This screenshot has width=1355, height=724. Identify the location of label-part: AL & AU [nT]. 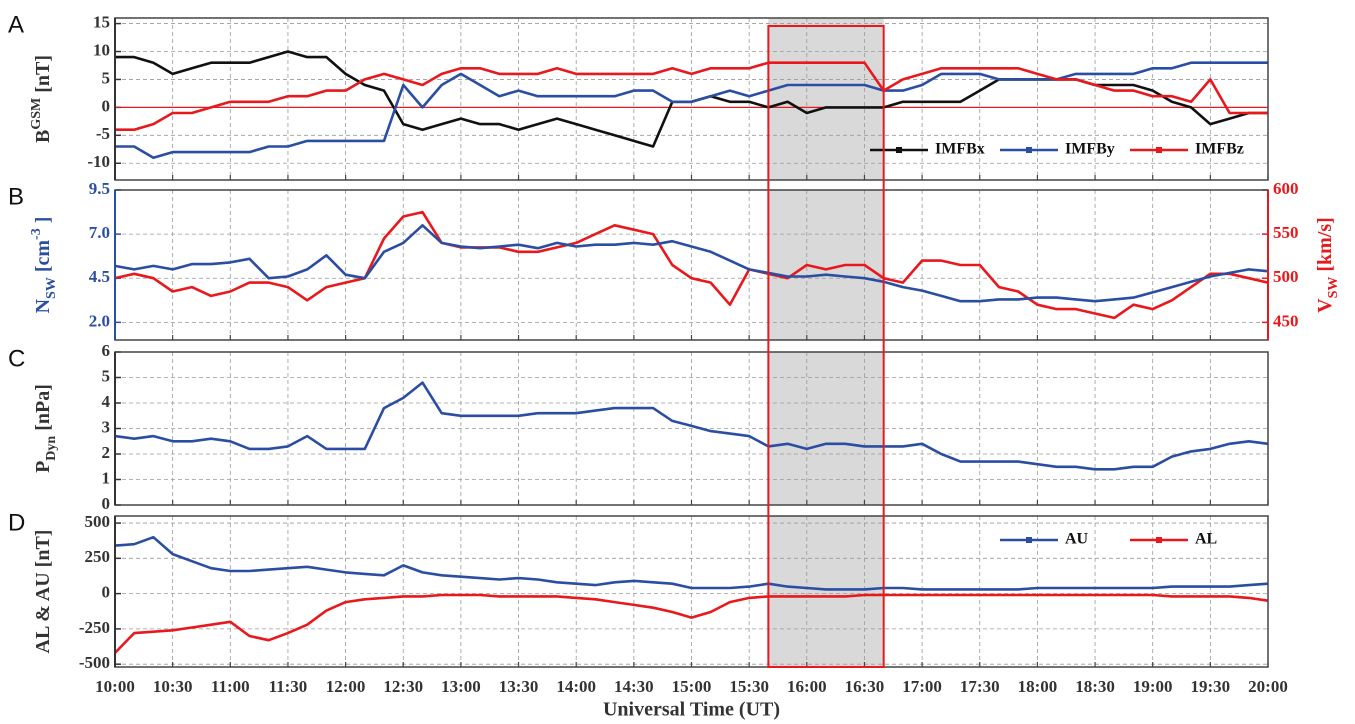
(43, 592).